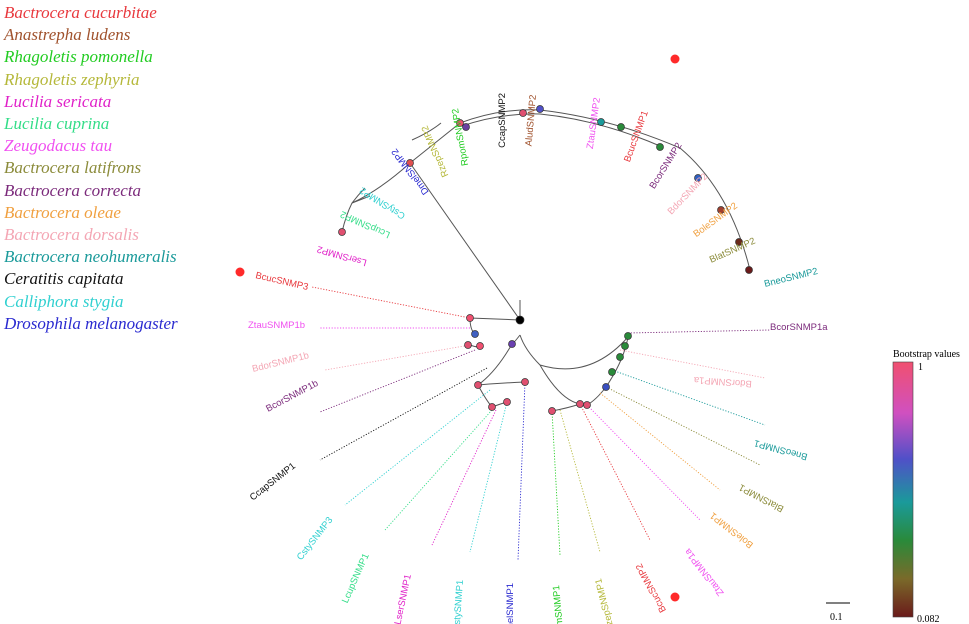 The width and height of the screenshot is (969, 624). I want to click on tip-label: BneoSNMP1, so click(781, 449).